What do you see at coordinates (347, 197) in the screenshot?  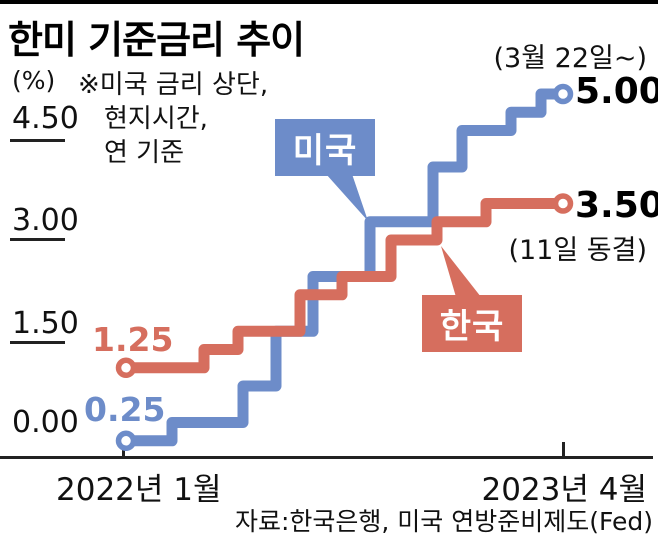 I see `us-callout-pointer` at bounding box center [347, 197].